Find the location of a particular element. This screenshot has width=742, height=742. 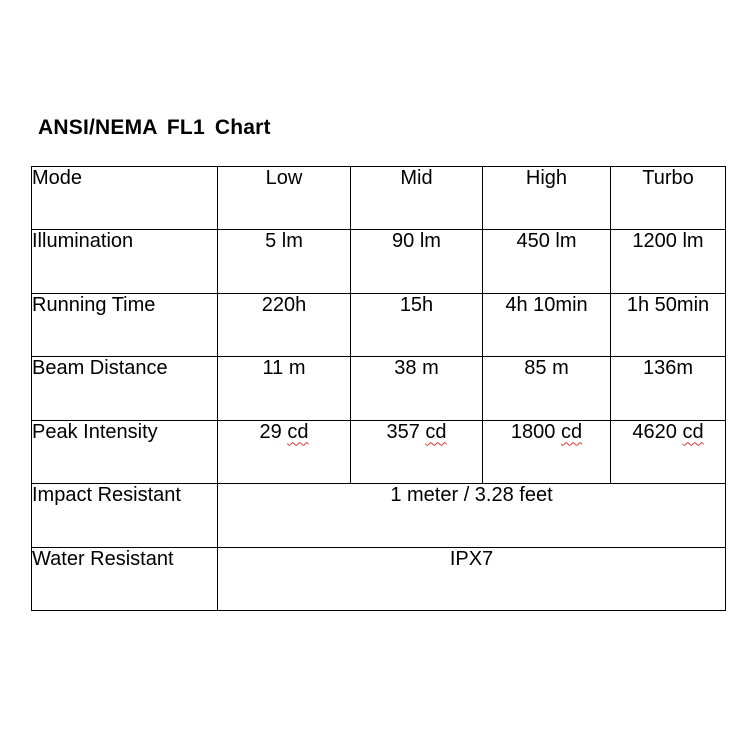

row-label-beam-distance: Beam Distance is located at coordinates (124, 388).